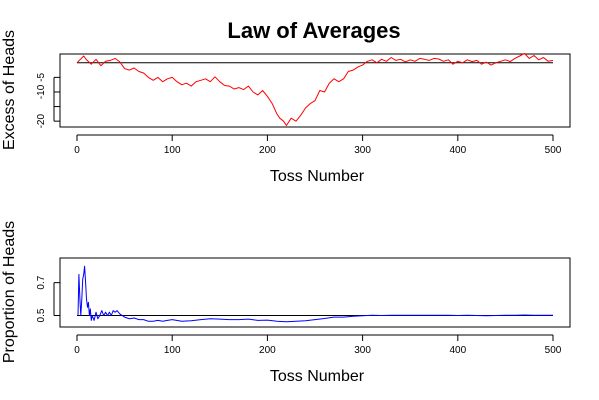 This screenshot has height=400, width=599. I want to click on y-tick-label: -10, so click(41, 91).